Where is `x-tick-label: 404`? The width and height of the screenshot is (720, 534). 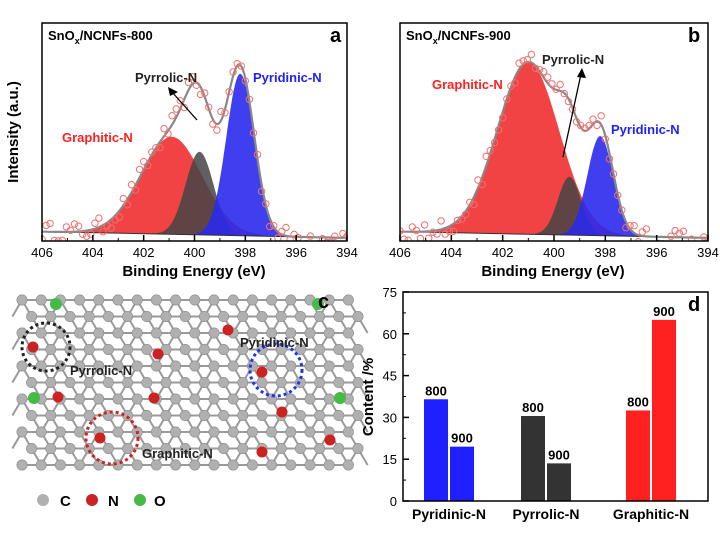 x-tick-label: 404 is located at coordinates (93, 252).